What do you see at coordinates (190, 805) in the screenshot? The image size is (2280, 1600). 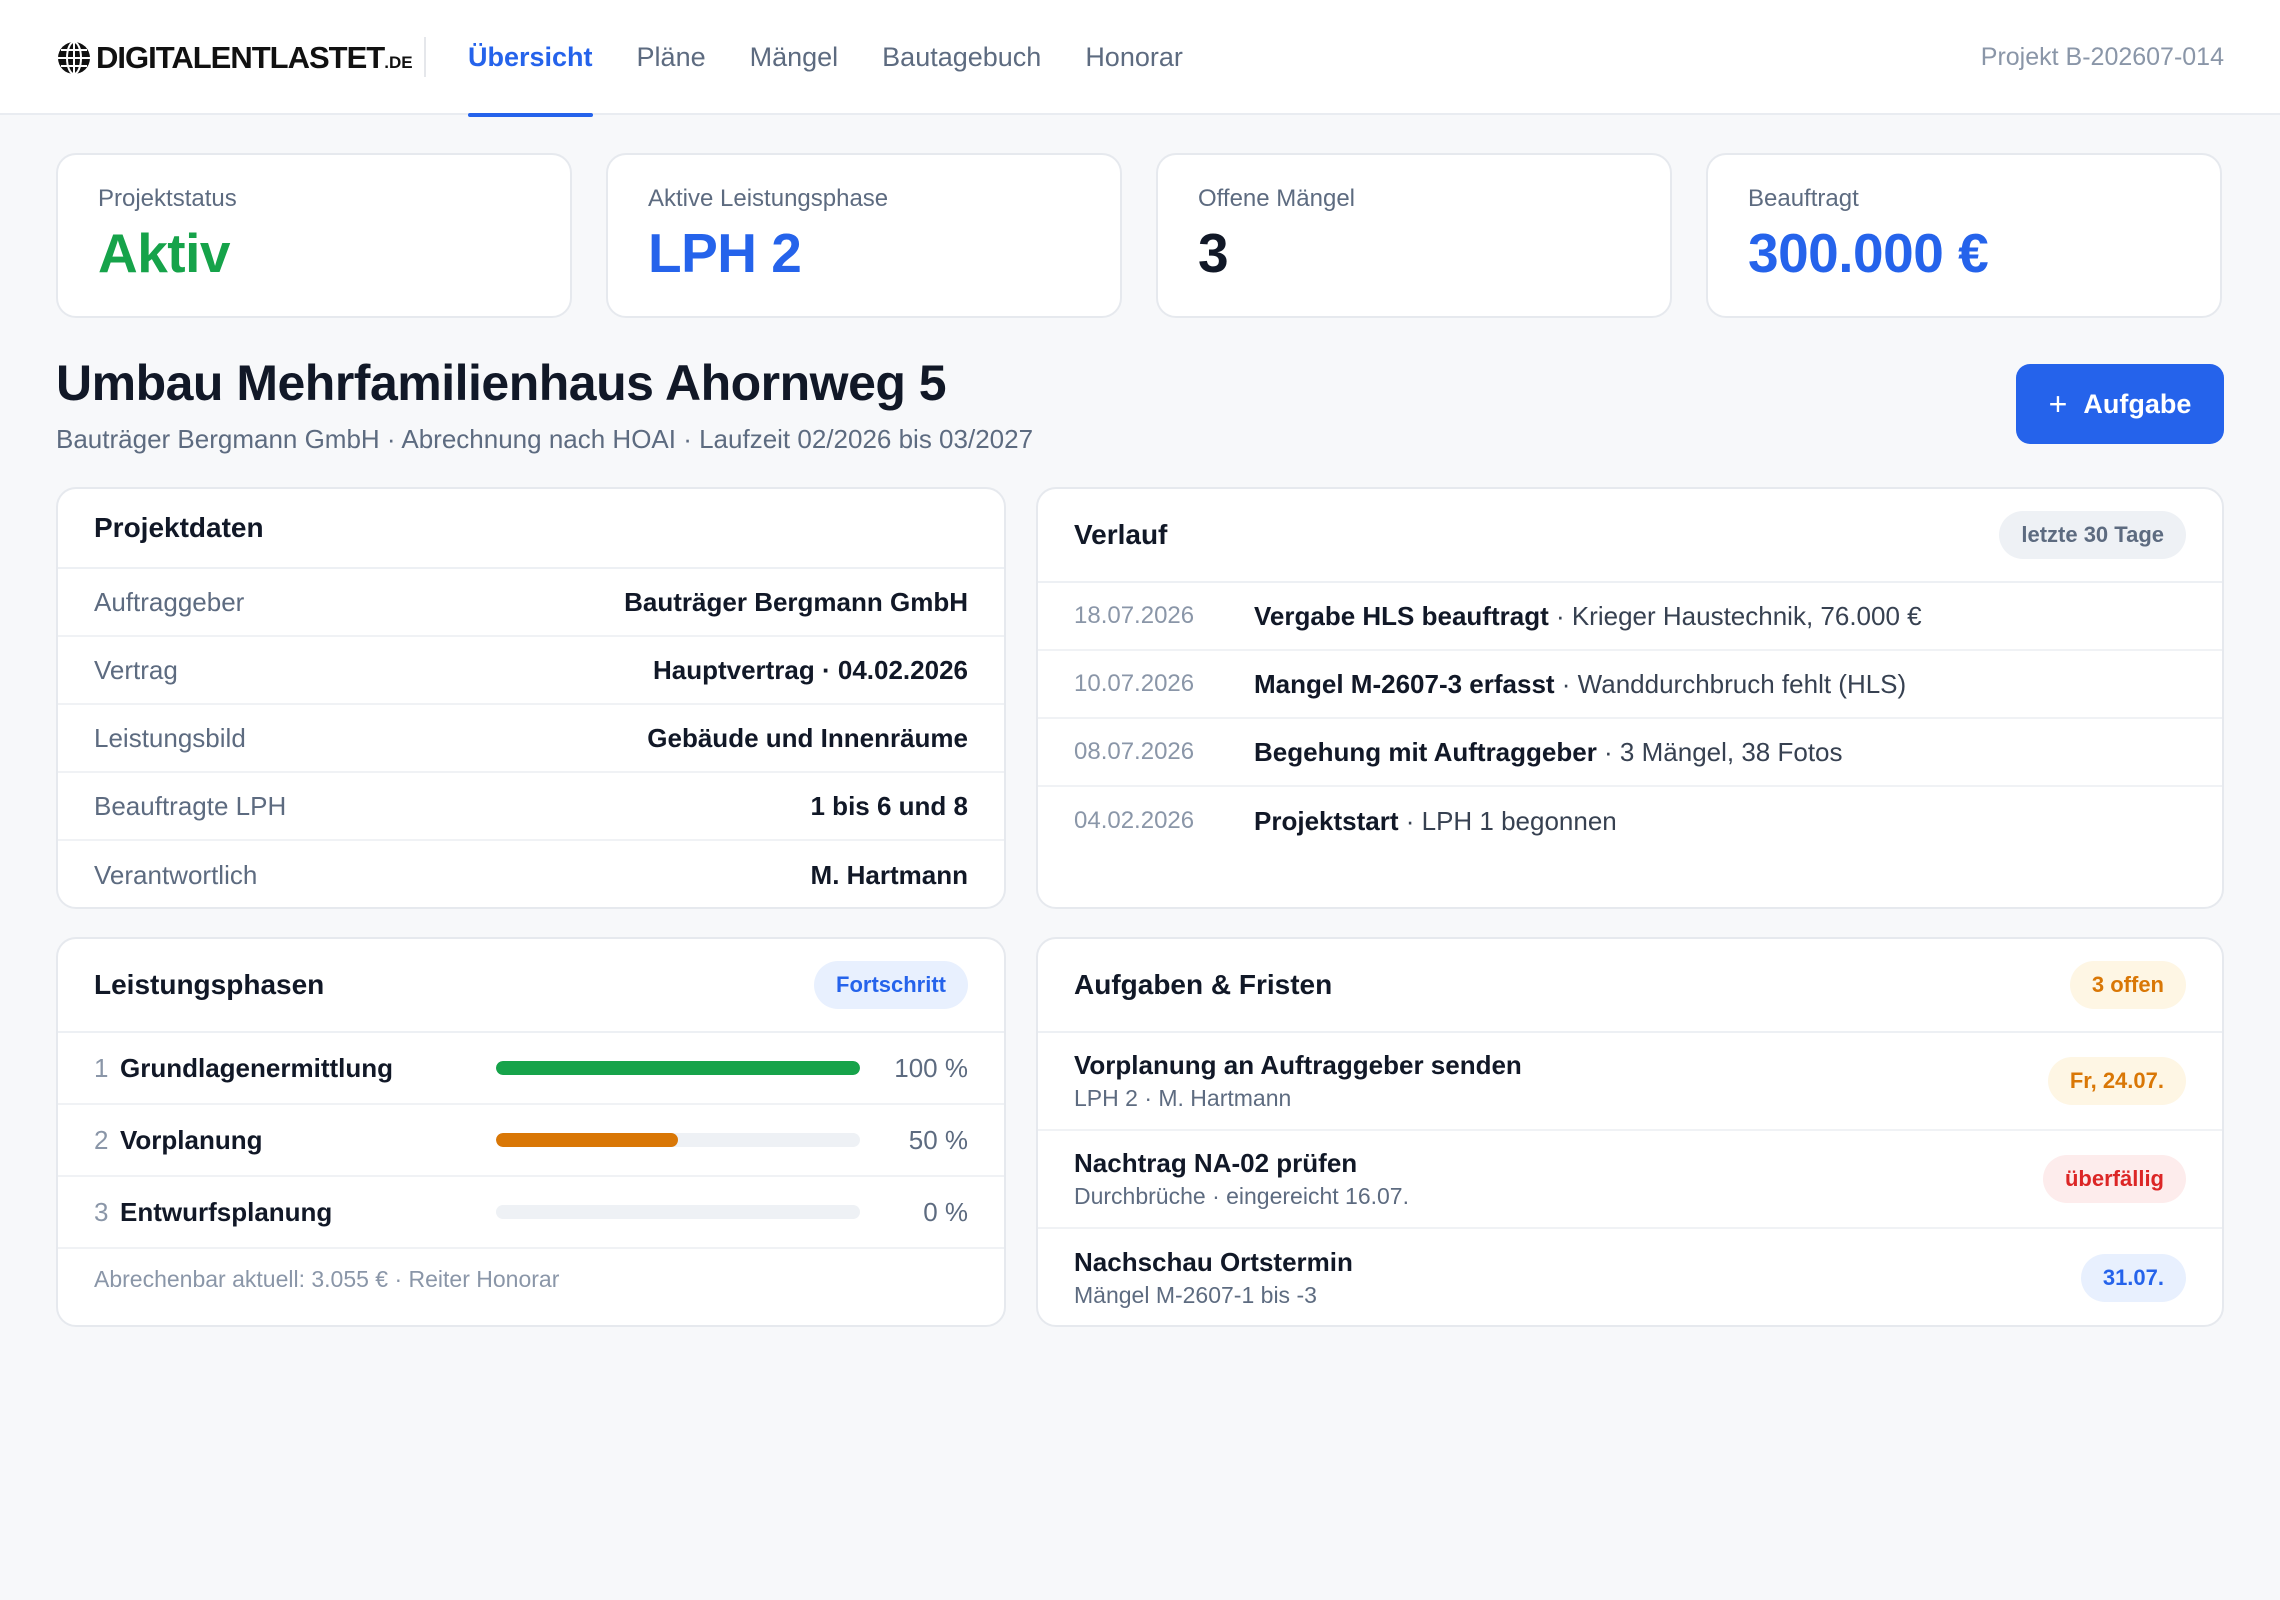 I see `row-key: Beauftragte LPH` at bounding box center [190, 805].